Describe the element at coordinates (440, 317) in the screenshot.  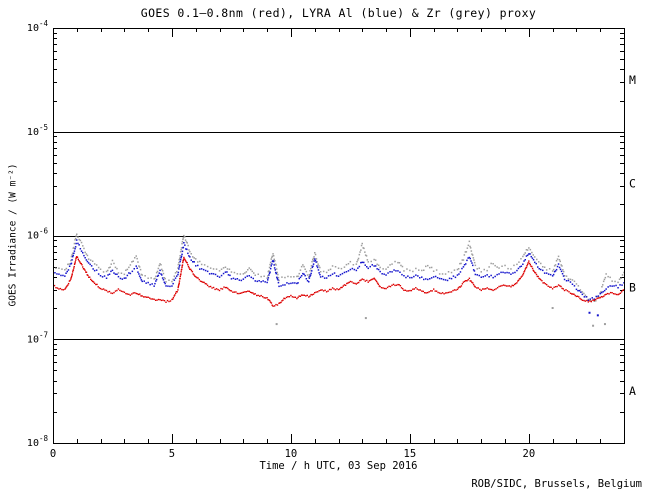
I see `outlier-points` at that location.